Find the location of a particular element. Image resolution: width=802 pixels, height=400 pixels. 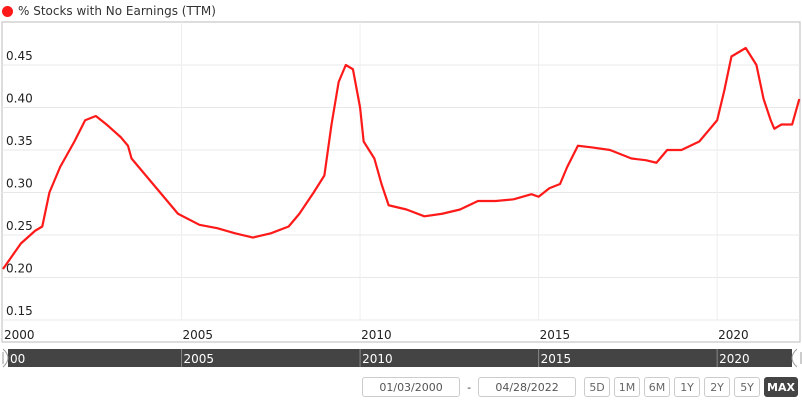

y-tick-label: 0.20 is located at coordinates (19, 269).